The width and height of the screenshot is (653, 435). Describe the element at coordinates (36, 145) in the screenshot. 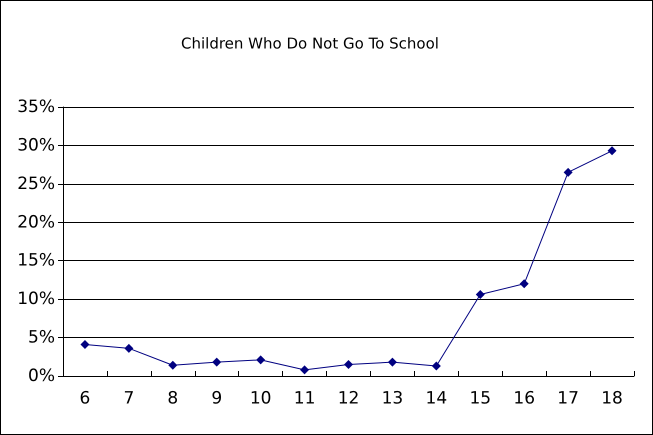

I see `y-tick-label: 30%` at that location.